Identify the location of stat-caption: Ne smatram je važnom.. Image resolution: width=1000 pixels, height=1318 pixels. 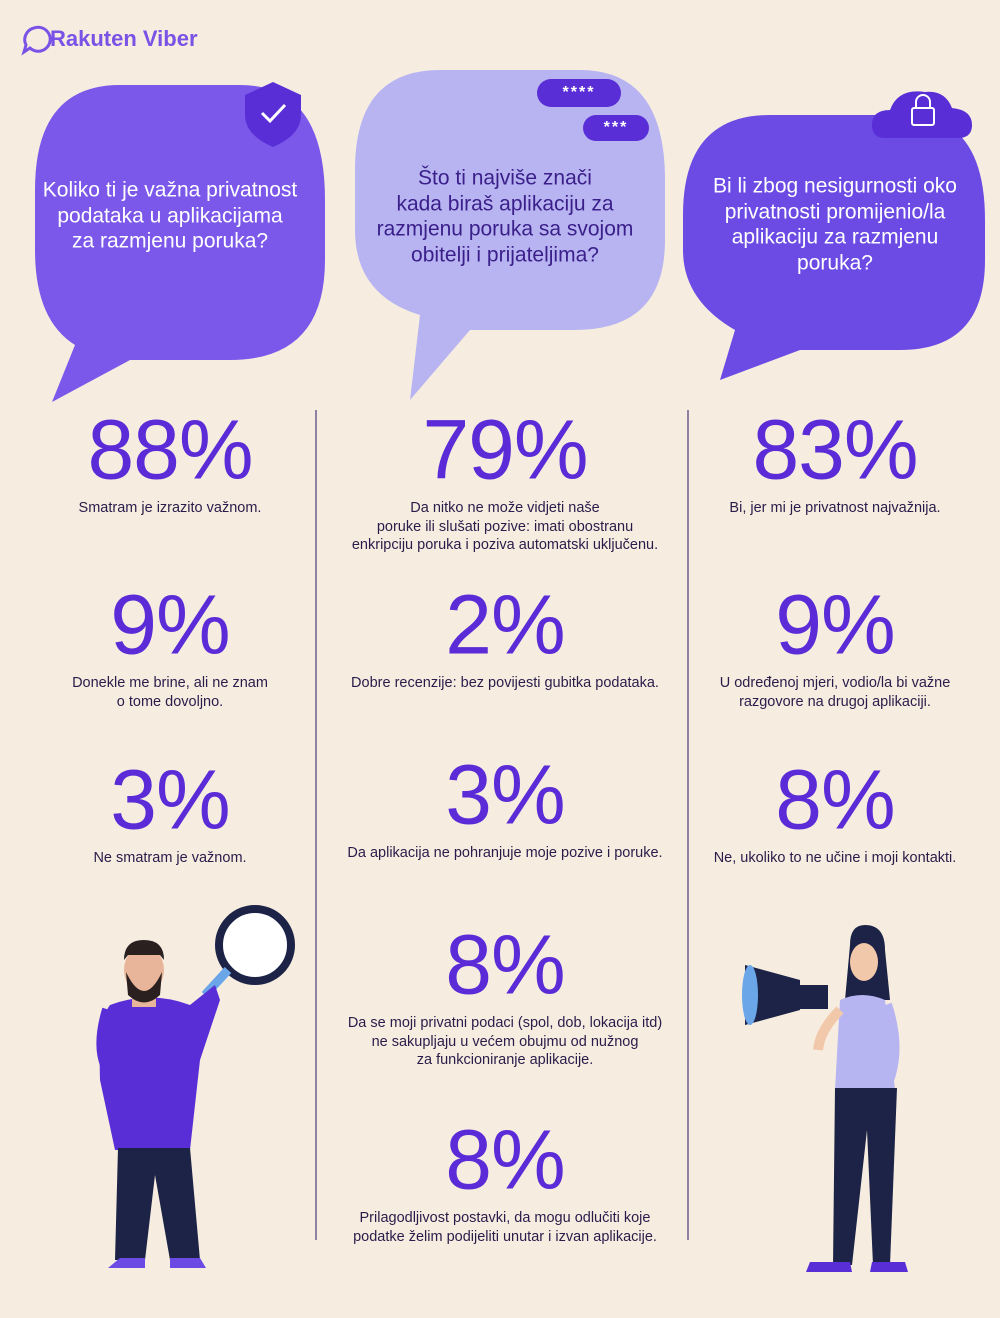
(170, 858).